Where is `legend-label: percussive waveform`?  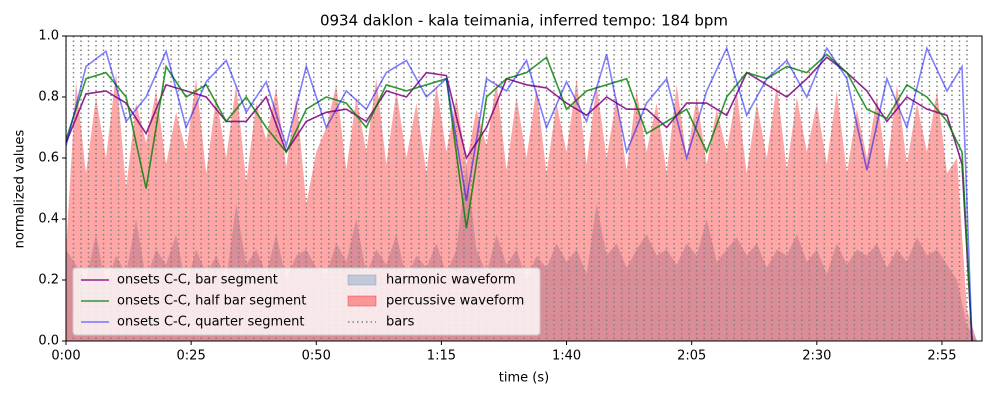 legend-label: percussive waveform is located at coordinates (455, 301).